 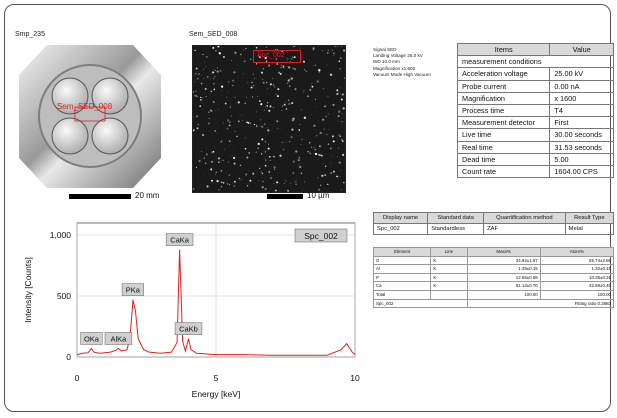 I want to click on cell: P, so click(x=402, y=277).